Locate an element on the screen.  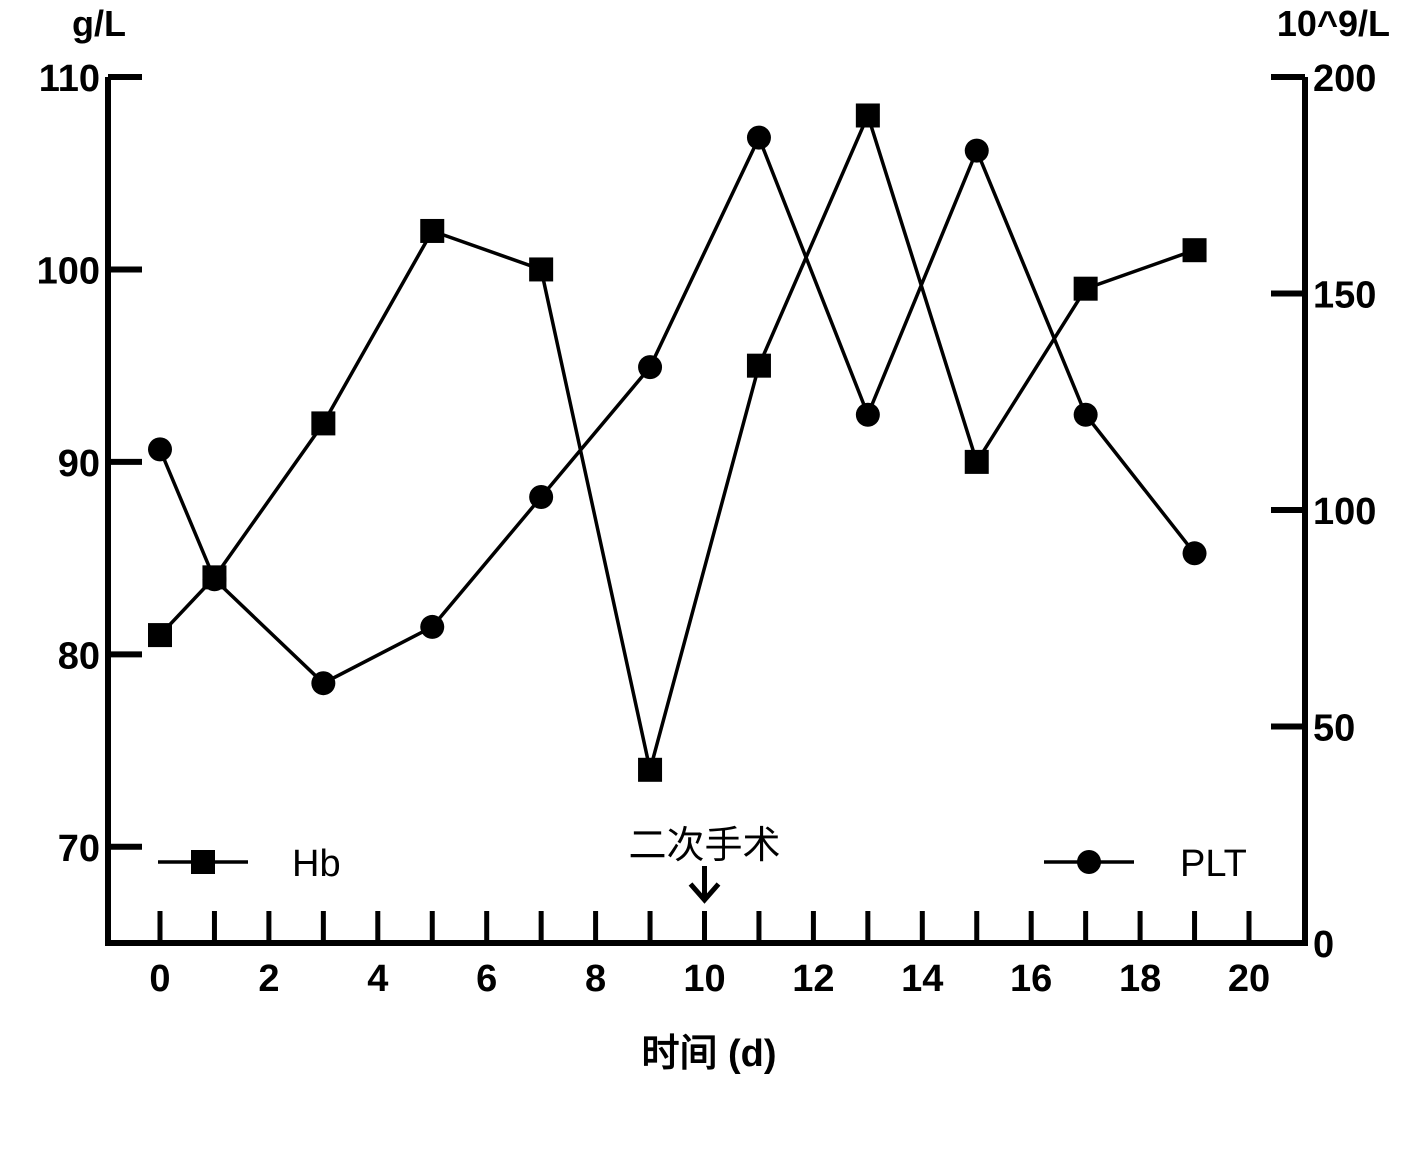
legend-marker-hb is located at coordinates (203, 862).